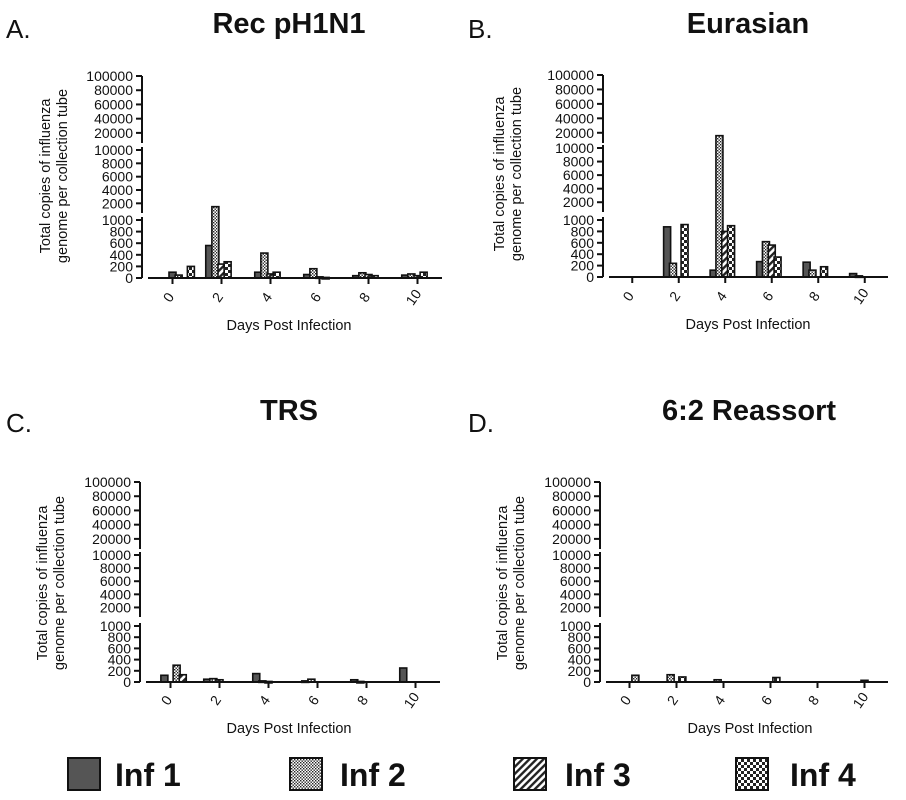 The image size is (906, 800). Describe the element at coordinates (748, 291) in the screenshot. I see `panel-b-xaxis: 0 2 4 6 8 10` at that location.